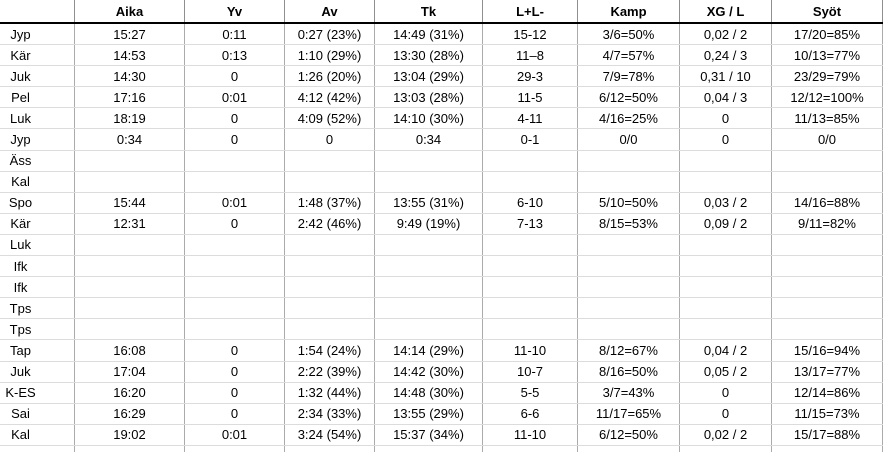  I want to click on cell: 14/16=88%, so click(827, 202).